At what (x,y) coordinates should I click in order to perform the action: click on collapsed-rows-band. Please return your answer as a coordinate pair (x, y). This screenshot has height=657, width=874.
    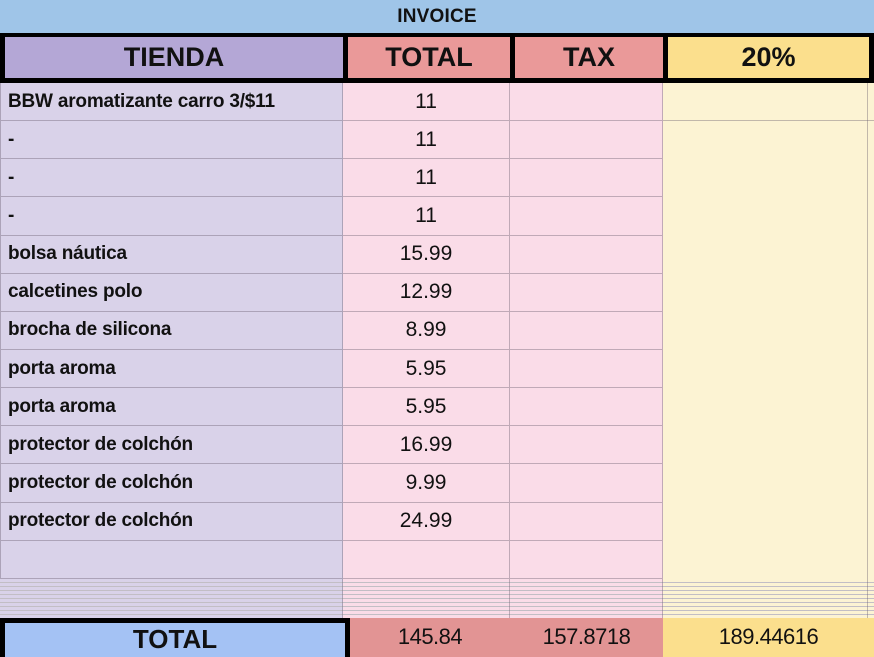
    Looking at the image, I should click on (437, 598).